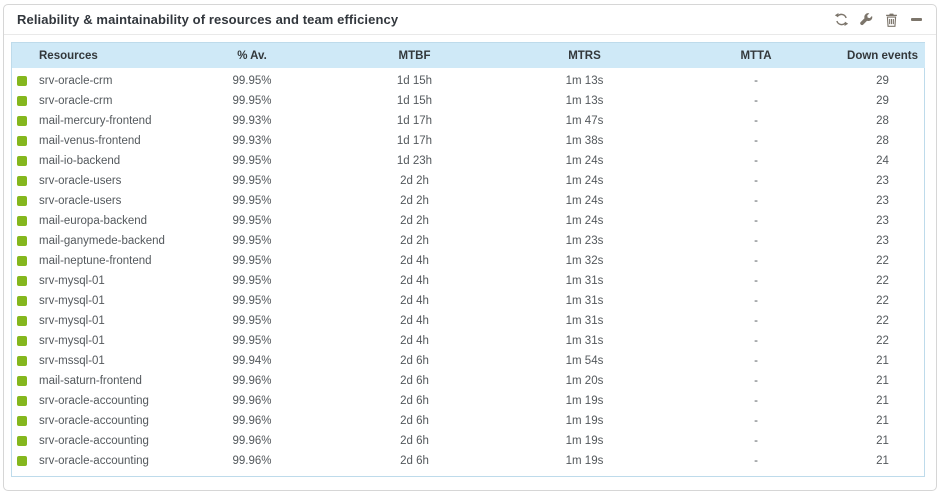 Image resolution: width=941 pixels, height=493 pixels. Describe the element at coordinates (878, 20) in the screenshot. I see `widget-toolbar` at that location.